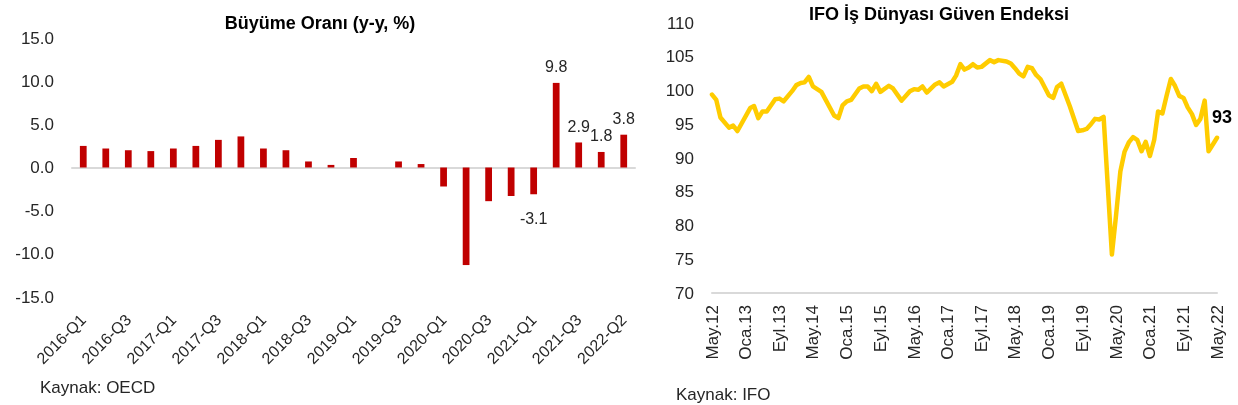  Describe the element at coordinates (1082, 329) in the screenshot. I see `x-tick-label: Eyl.19` at that location.